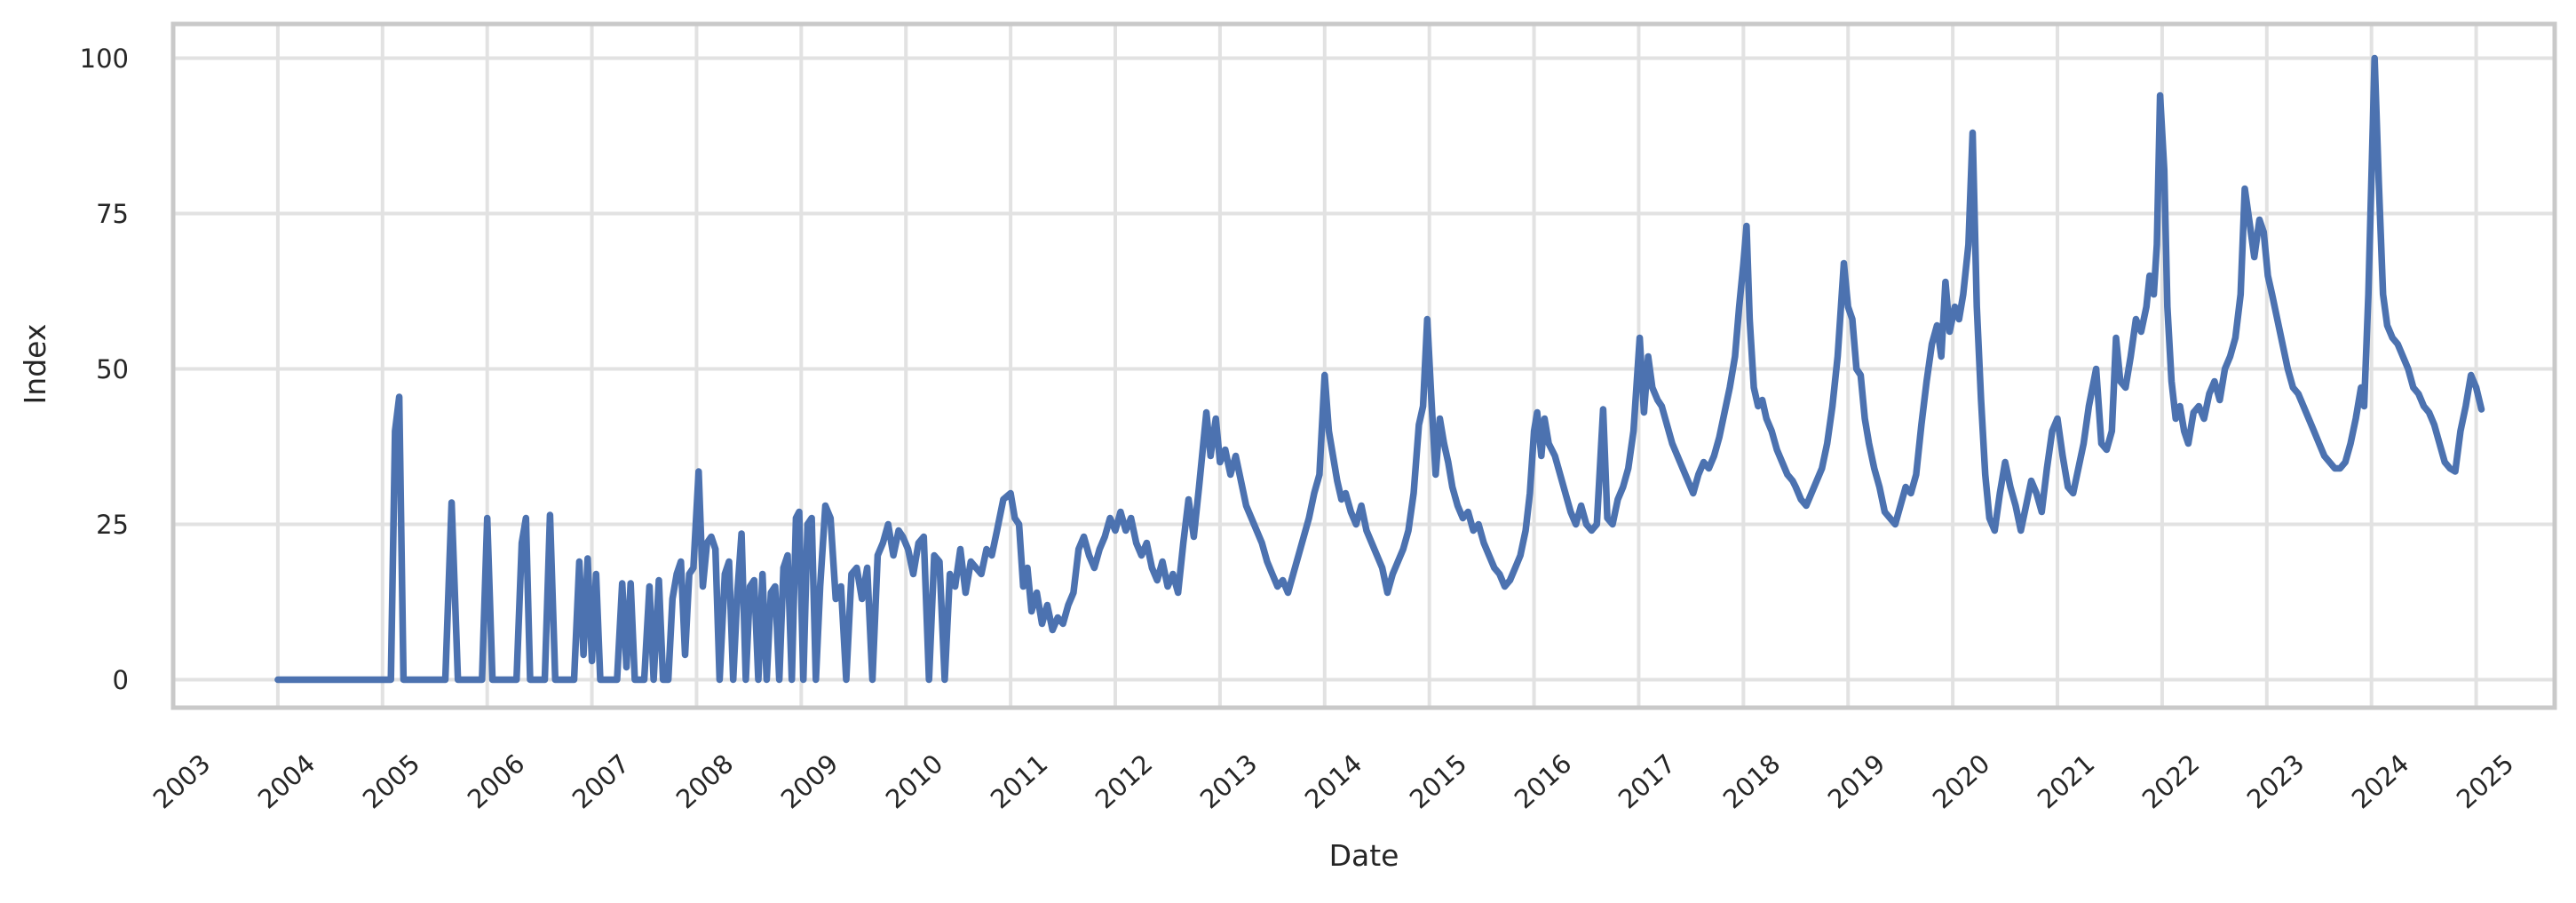  I want to click on y-tick-label: 50, so click(113, 368).